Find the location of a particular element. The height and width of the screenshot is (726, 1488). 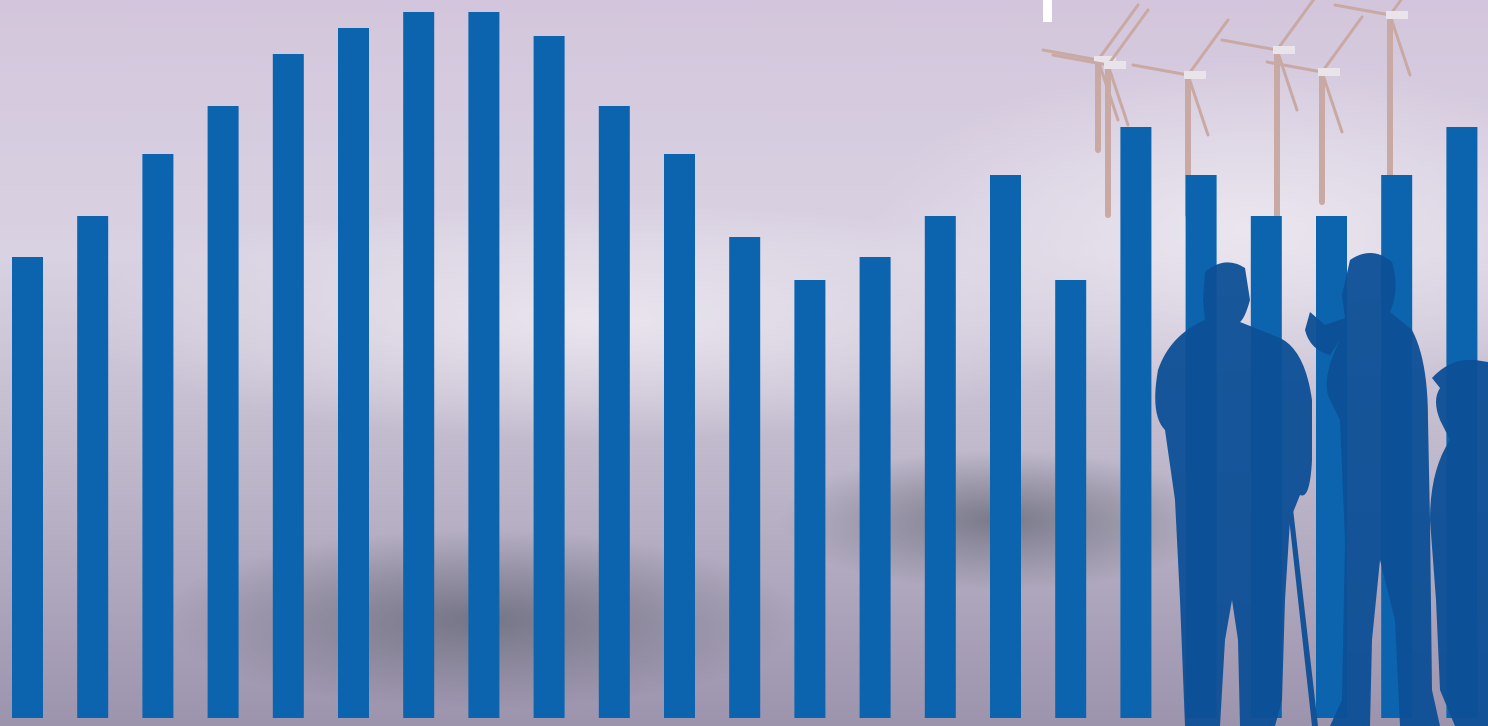

silhouettes is located at coordinates (1321, 489).